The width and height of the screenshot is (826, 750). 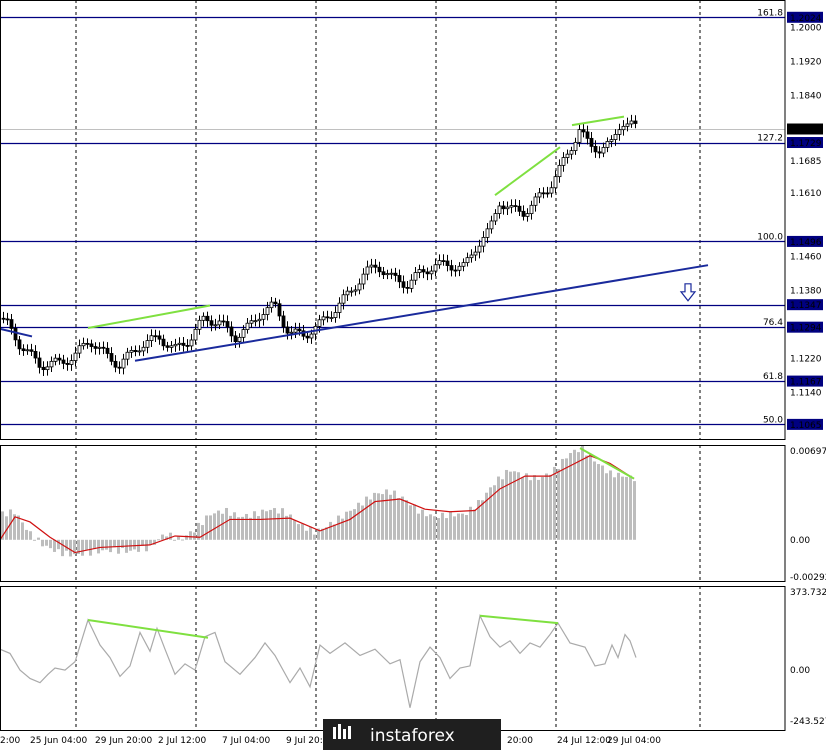 I want to click on time-tick-label: 20:00, so click(x=520, y=741).